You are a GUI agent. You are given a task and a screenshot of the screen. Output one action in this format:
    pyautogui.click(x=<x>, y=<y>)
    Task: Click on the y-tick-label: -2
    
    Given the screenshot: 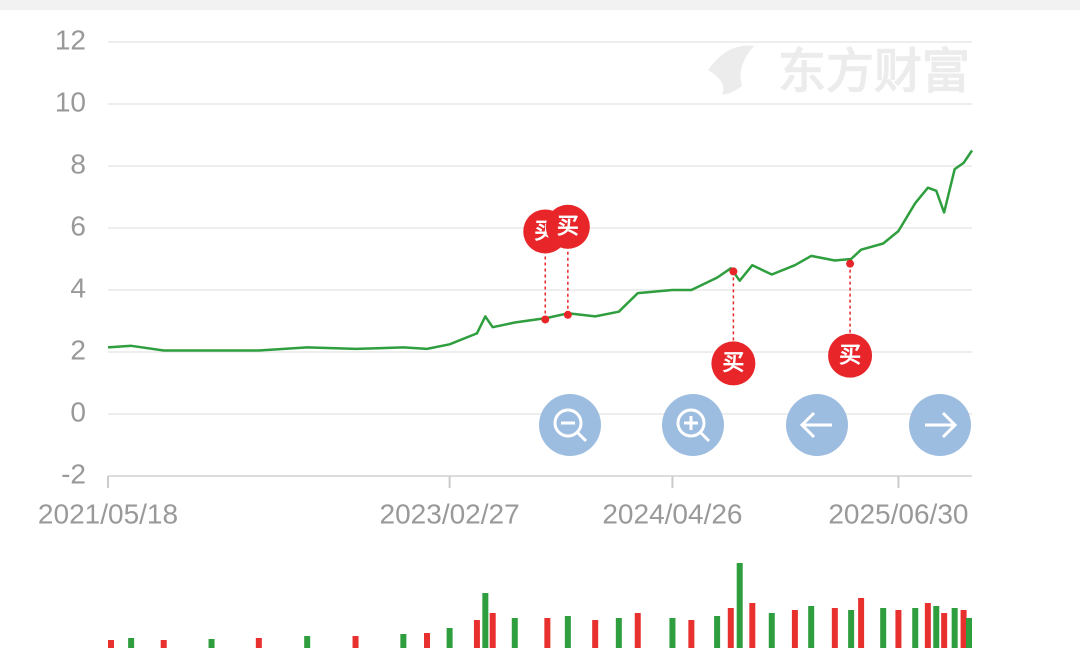 What is the action you would take?
    pyautogui.click(x=73, y=473)
    